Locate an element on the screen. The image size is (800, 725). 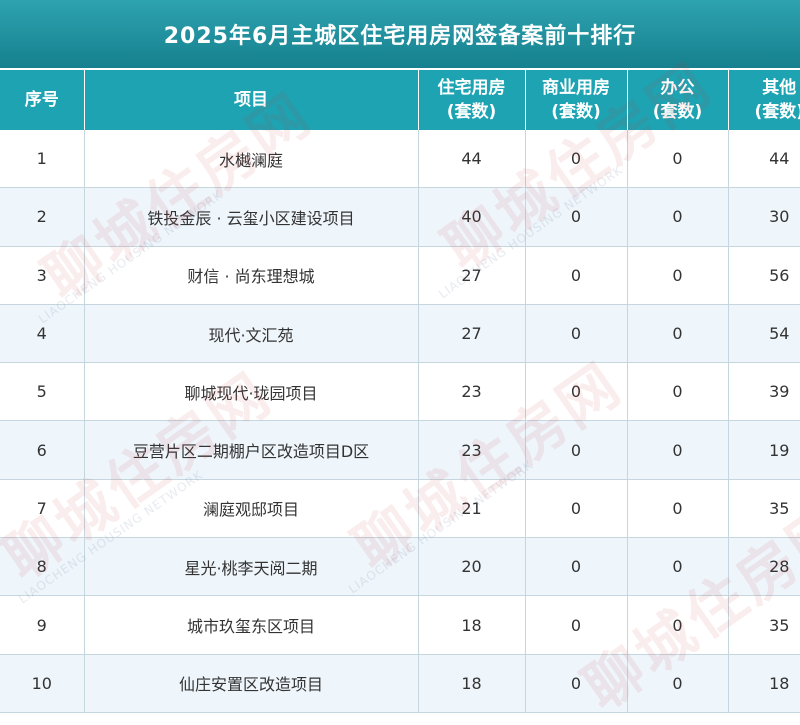
cell-project: 仙庄安置区改造项目 is located at coordinates (251, 683).